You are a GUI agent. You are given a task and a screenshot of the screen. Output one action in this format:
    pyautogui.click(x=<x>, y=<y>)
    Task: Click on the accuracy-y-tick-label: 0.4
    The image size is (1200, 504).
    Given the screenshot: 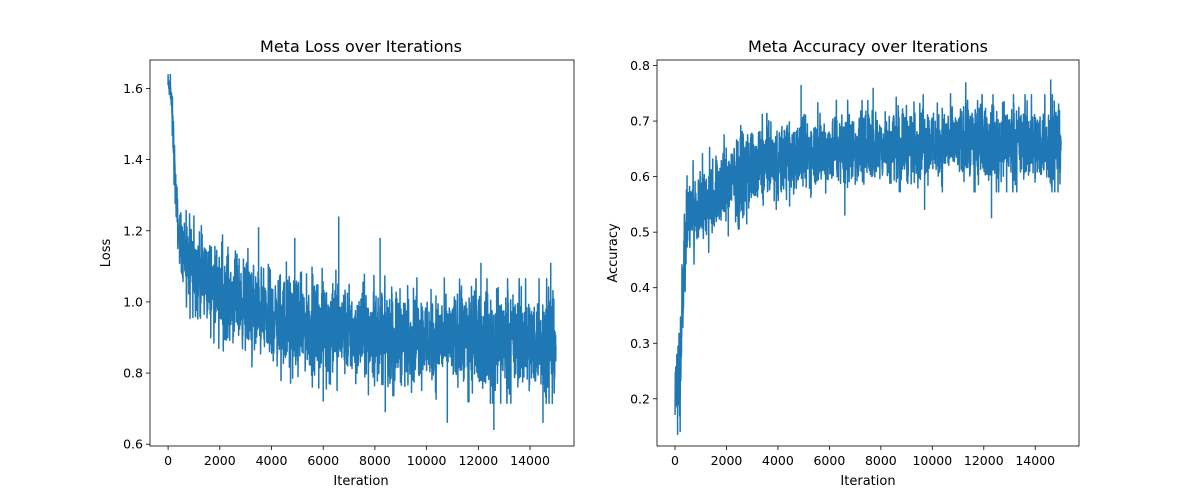 What is the action you would take?
    pyautogui.click(x=640, y=287)
    